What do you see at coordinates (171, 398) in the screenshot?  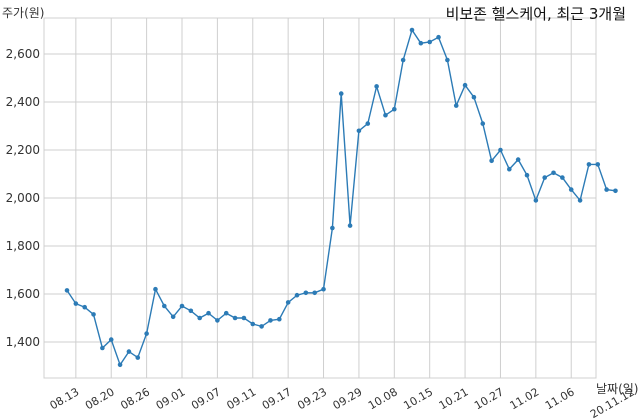 I see `x-tick-label: 09.01` at bounding box center [171, 398].